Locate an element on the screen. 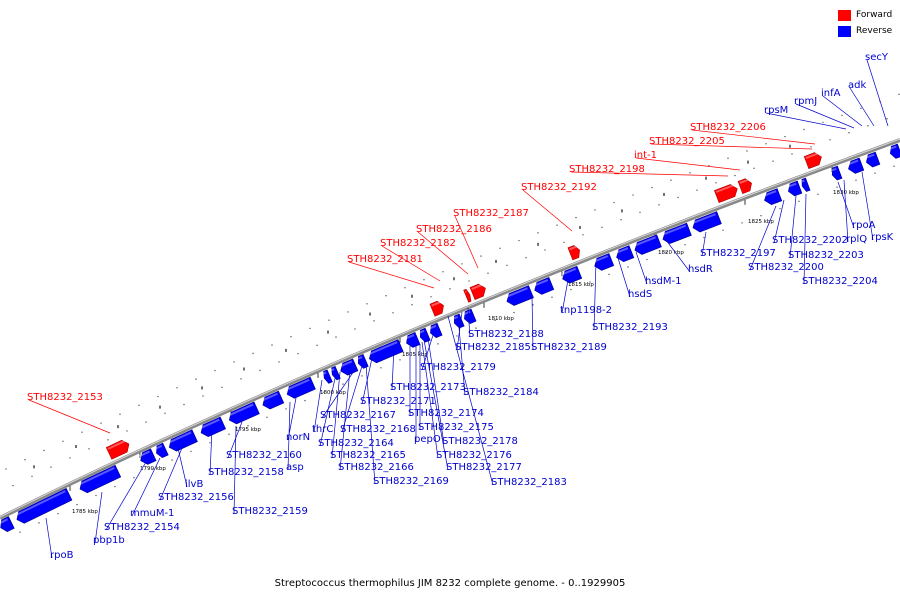 The image size is (900, 600). gene-label: STH8232_2187 is located at coordinates (491, 213).